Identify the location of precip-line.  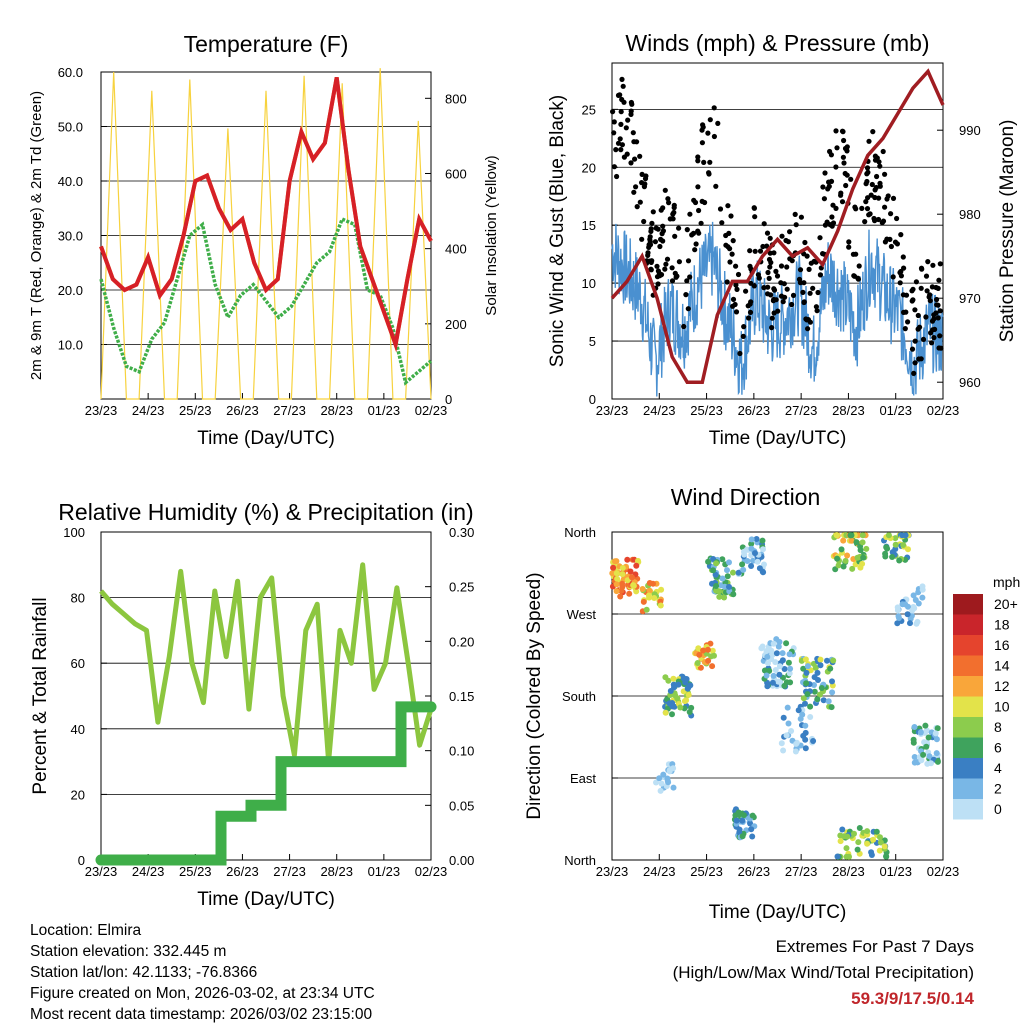
(266, 783).